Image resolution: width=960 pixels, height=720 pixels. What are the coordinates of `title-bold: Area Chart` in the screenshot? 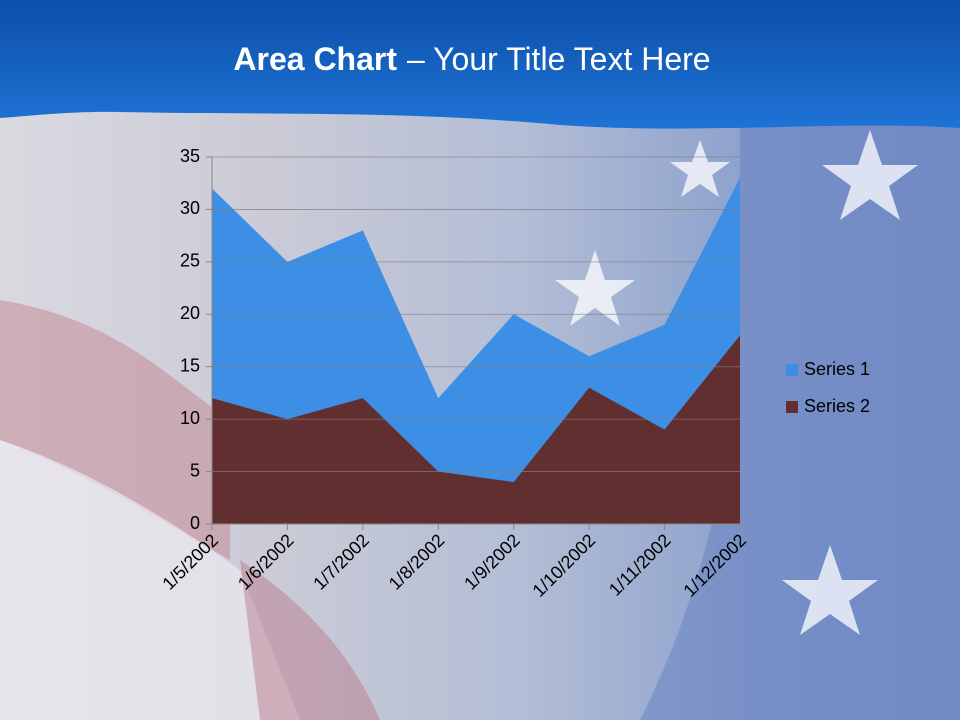 It's located at (315, 59).